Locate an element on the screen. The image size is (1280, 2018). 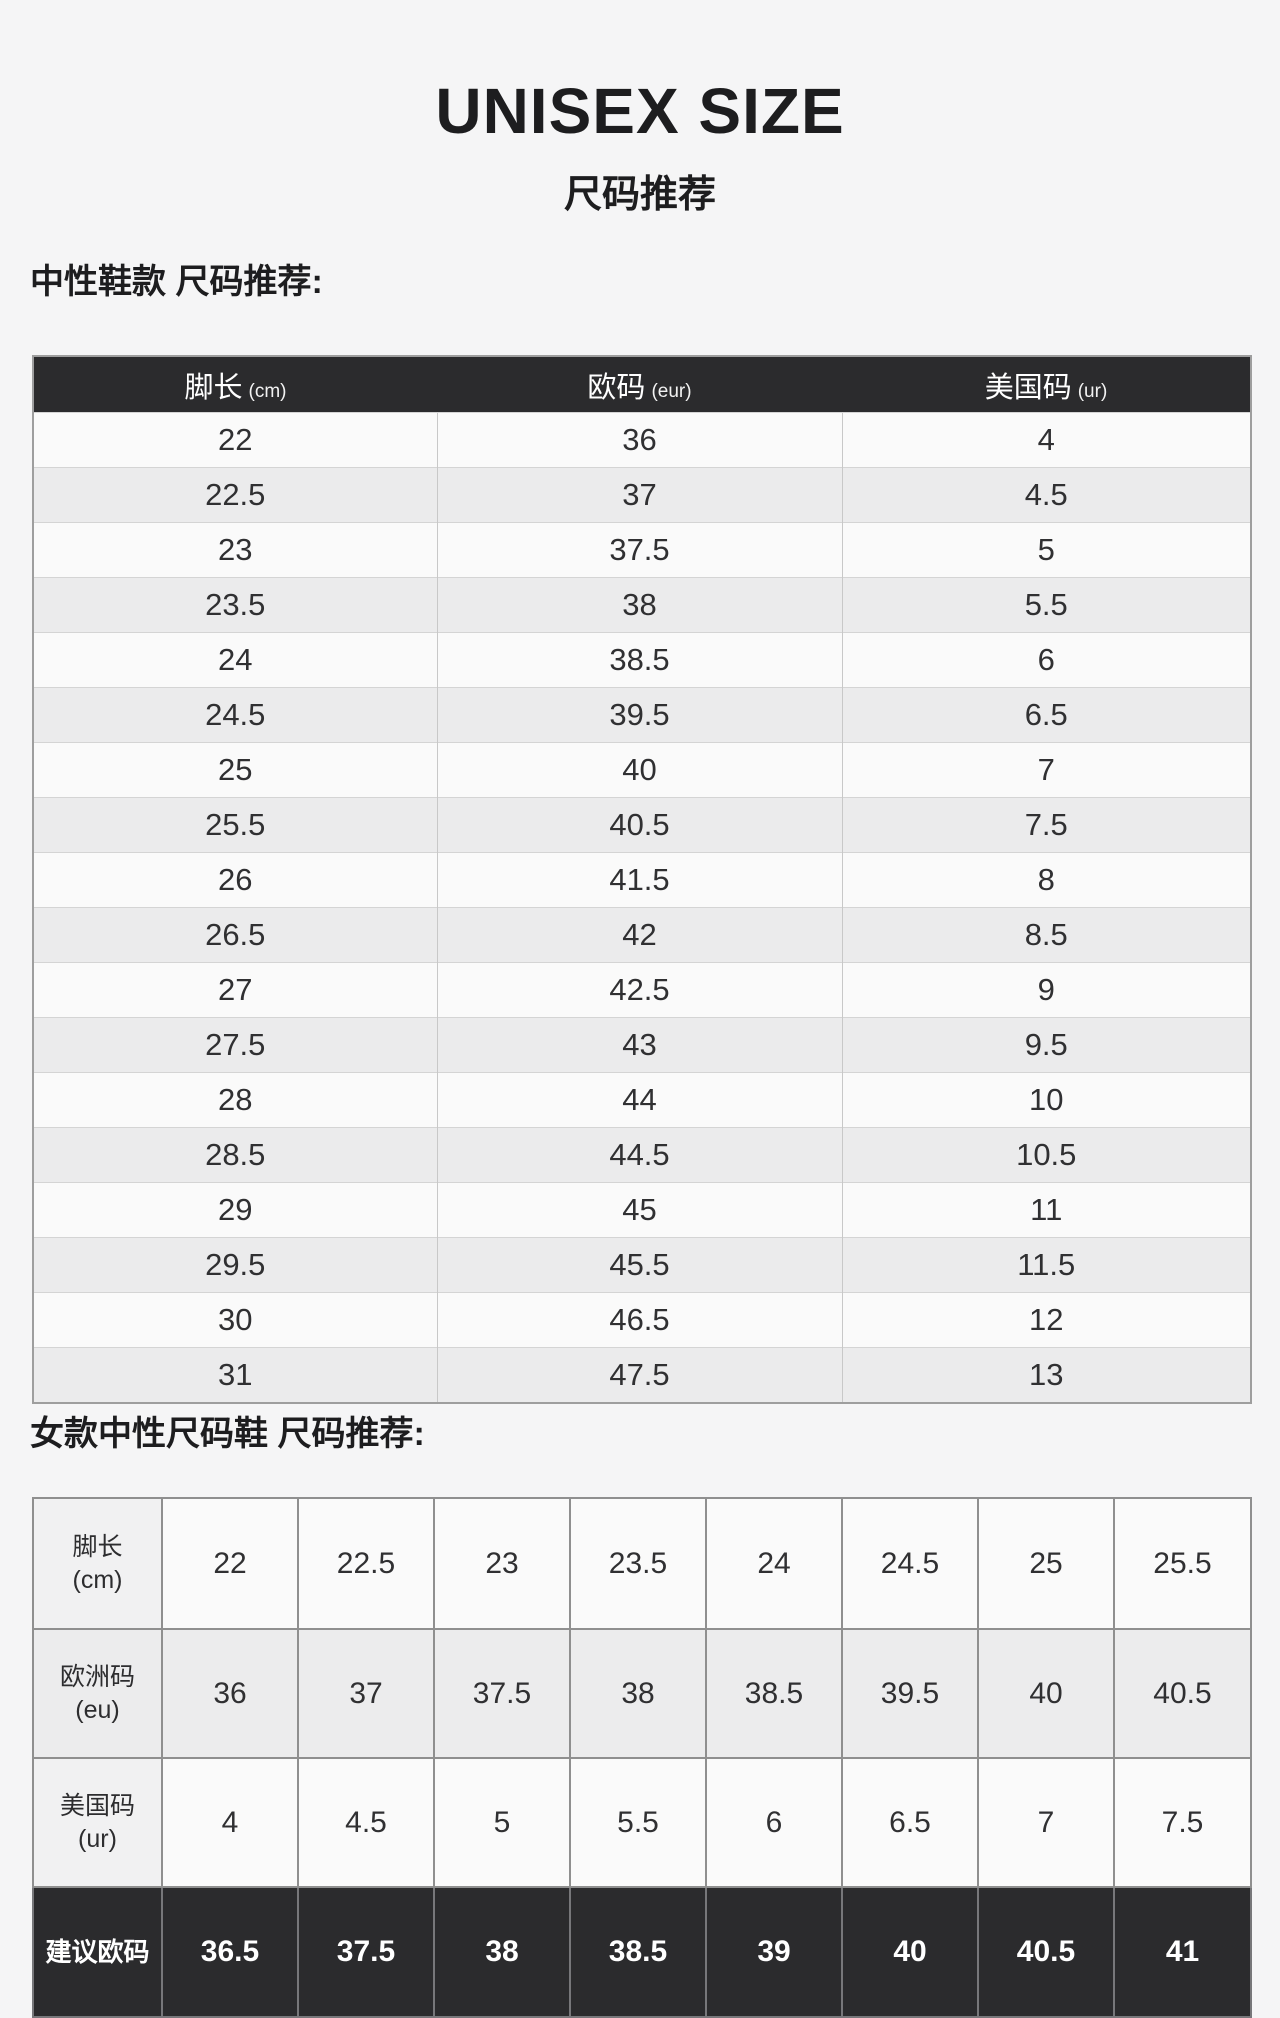
table-row: 22.5 37 4.5 is located at coordinates (642, 495).